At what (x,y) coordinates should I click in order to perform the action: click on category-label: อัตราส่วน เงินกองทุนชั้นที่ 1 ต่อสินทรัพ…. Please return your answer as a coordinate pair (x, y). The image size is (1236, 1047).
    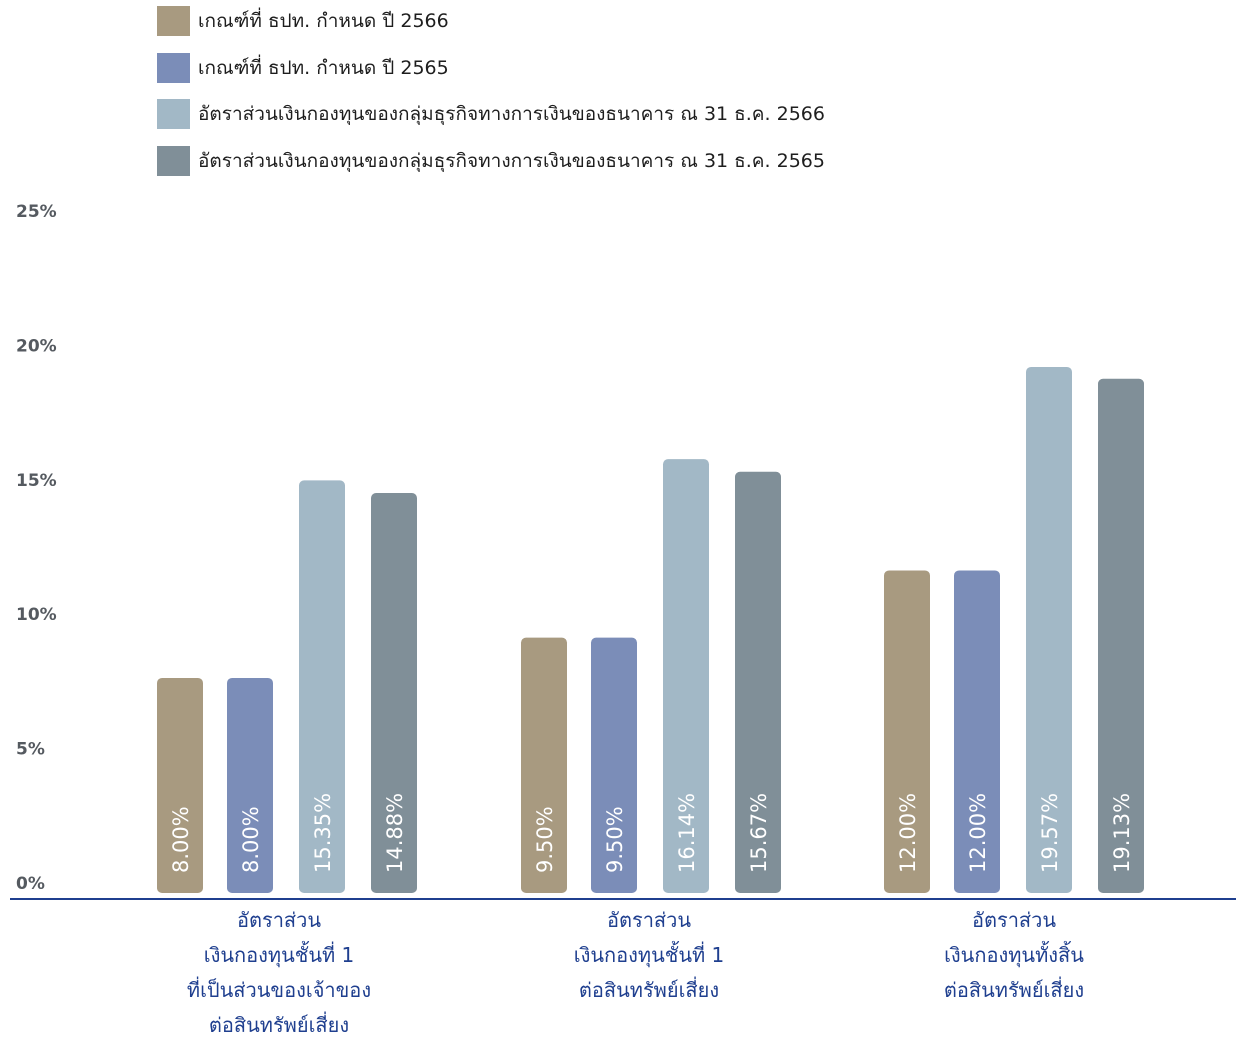
    Looking at the image, I should click on (649, 955).